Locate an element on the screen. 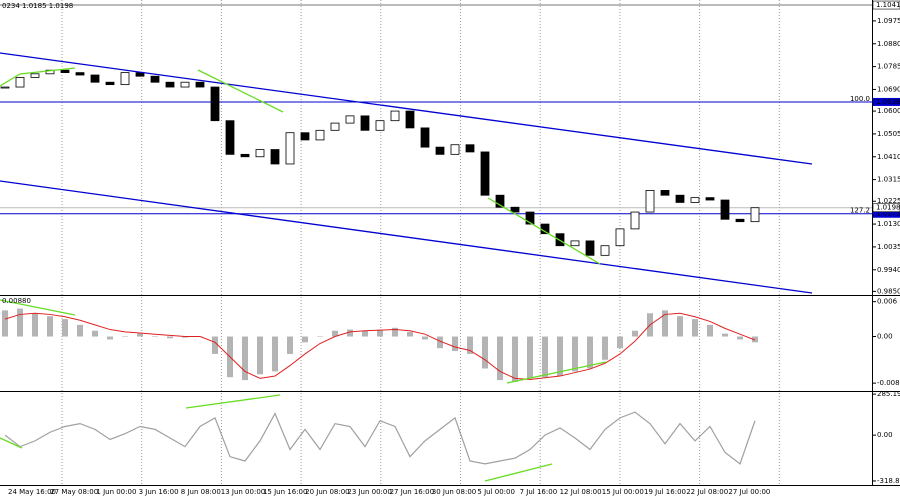 The width and height of the screenshot is (900, 500). x-tick-label: 23 Jun 00:00 is located at coordinates (369, 492).